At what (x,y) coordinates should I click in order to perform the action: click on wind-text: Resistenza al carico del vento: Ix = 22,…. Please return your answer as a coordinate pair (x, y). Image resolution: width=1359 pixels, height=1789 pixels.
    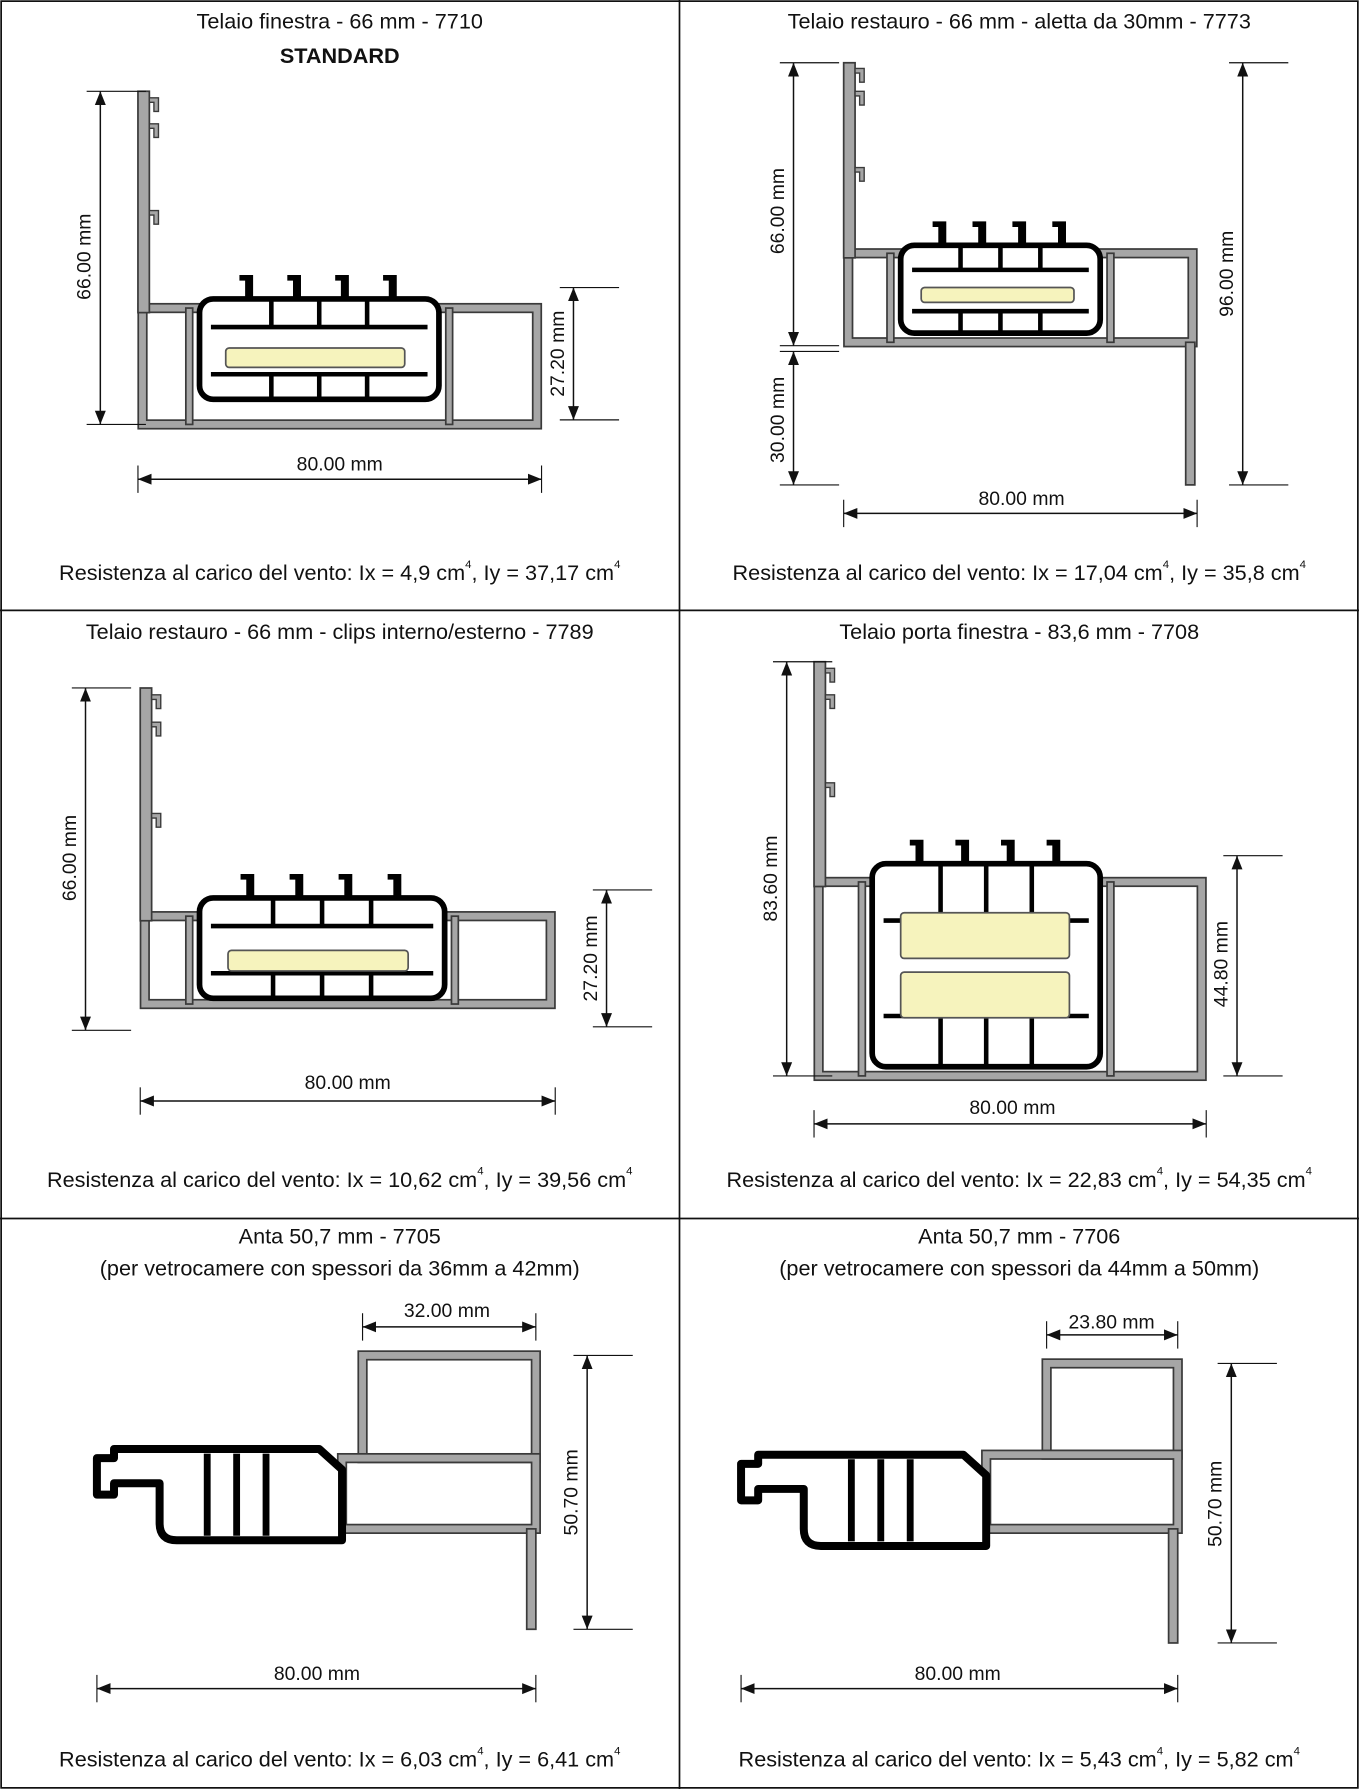
    Looking at the image, I should click on (942, 1179).